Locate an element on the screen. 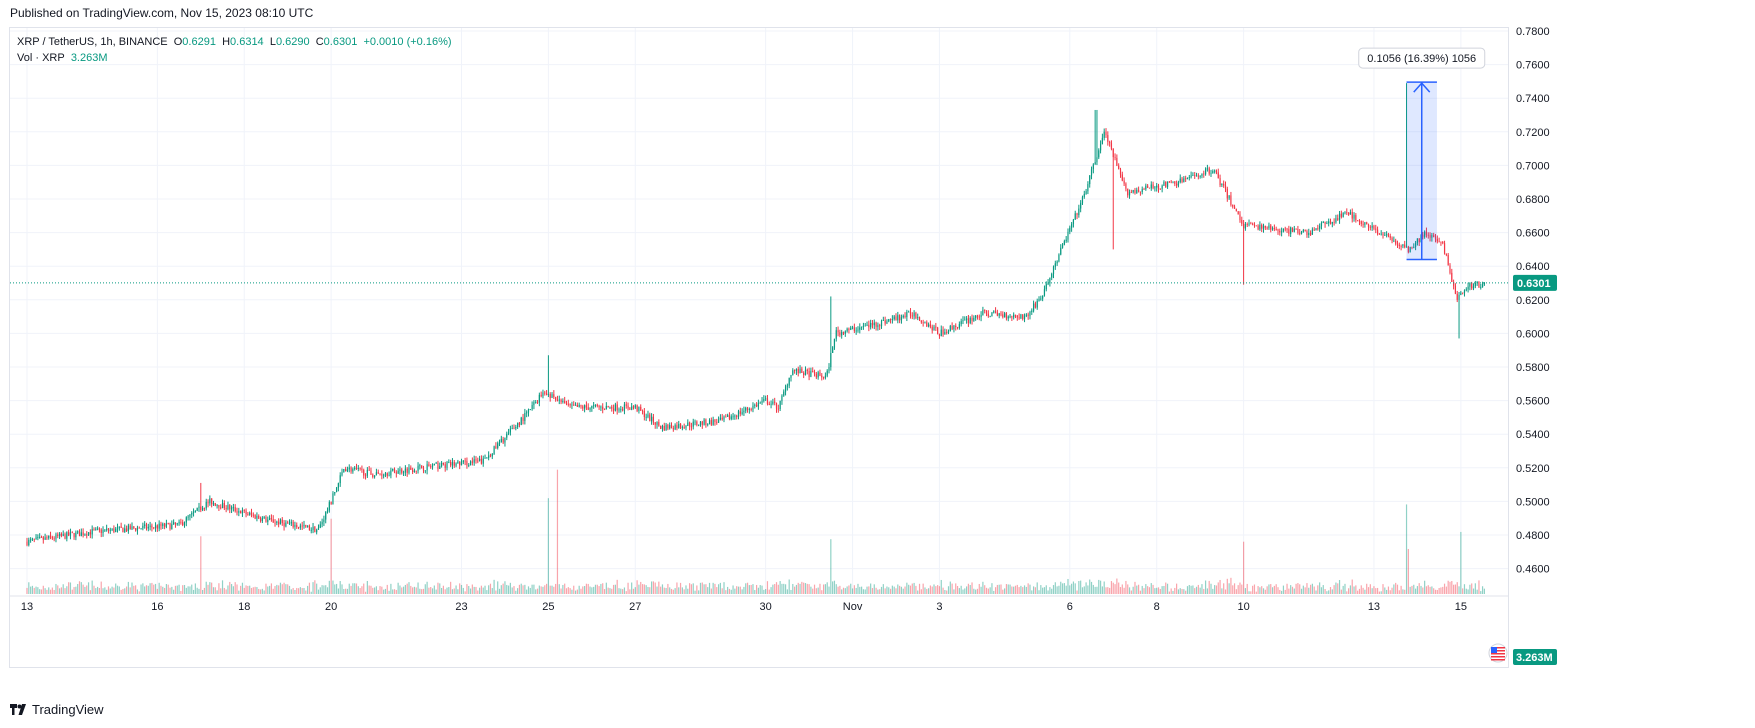 The image size is (1755, 728). us-flag-icon is located at coordinates (1498, 653).